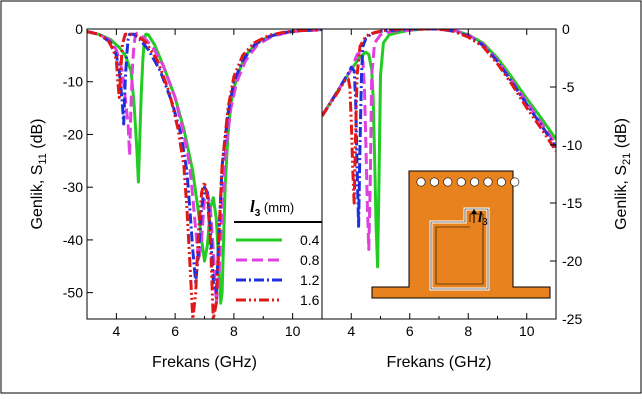 The height and width of the screenshot is (399, 642). I want to click on y-tick-label-left: -30, so click(73, 187).